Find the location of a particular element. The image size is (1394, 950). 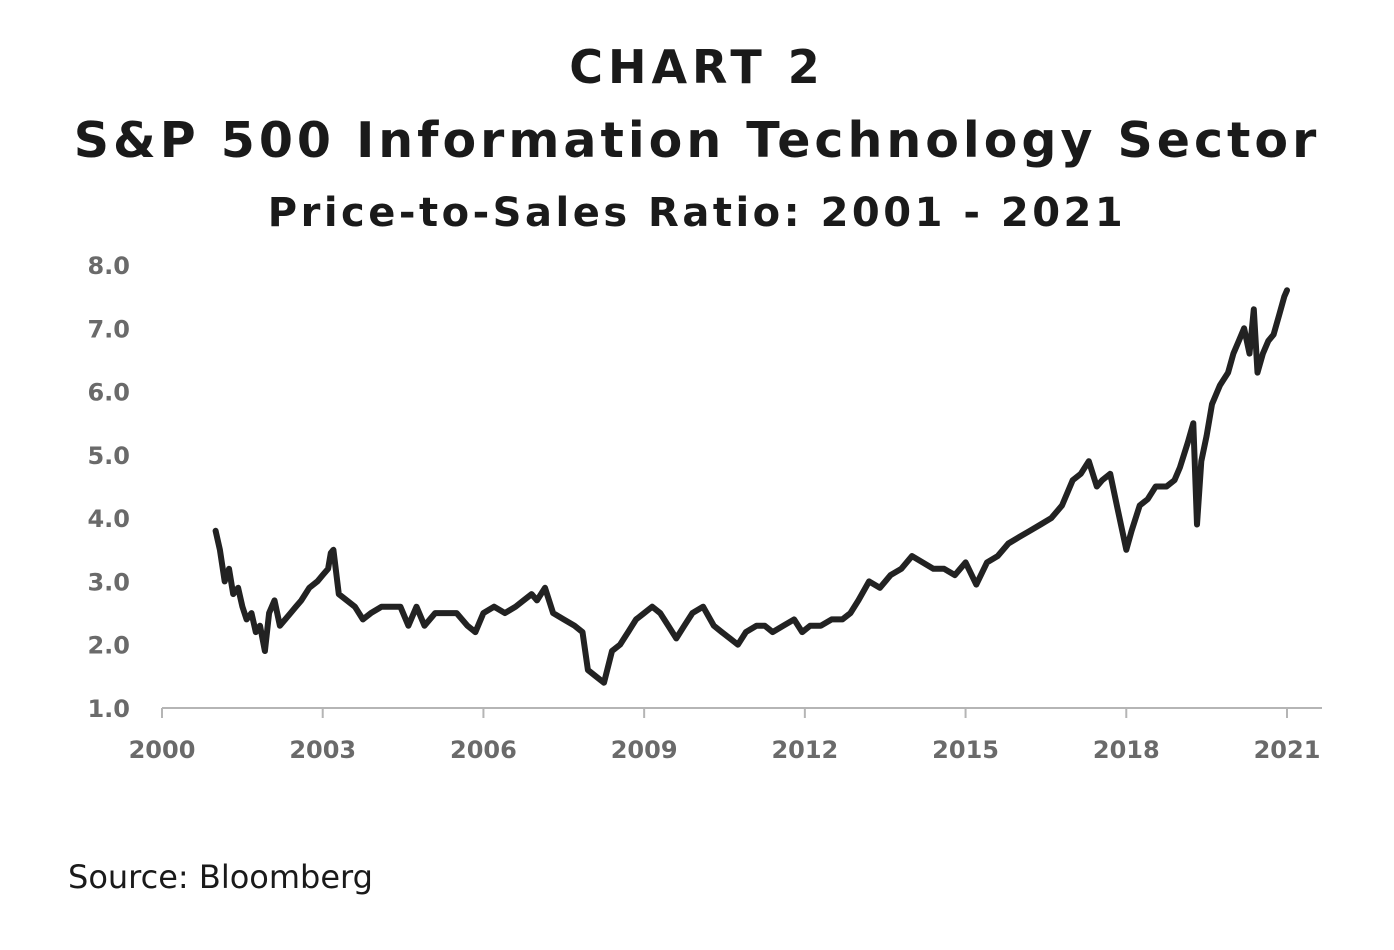

x-tick-label: 2012 is located at coordinates (804, 750).